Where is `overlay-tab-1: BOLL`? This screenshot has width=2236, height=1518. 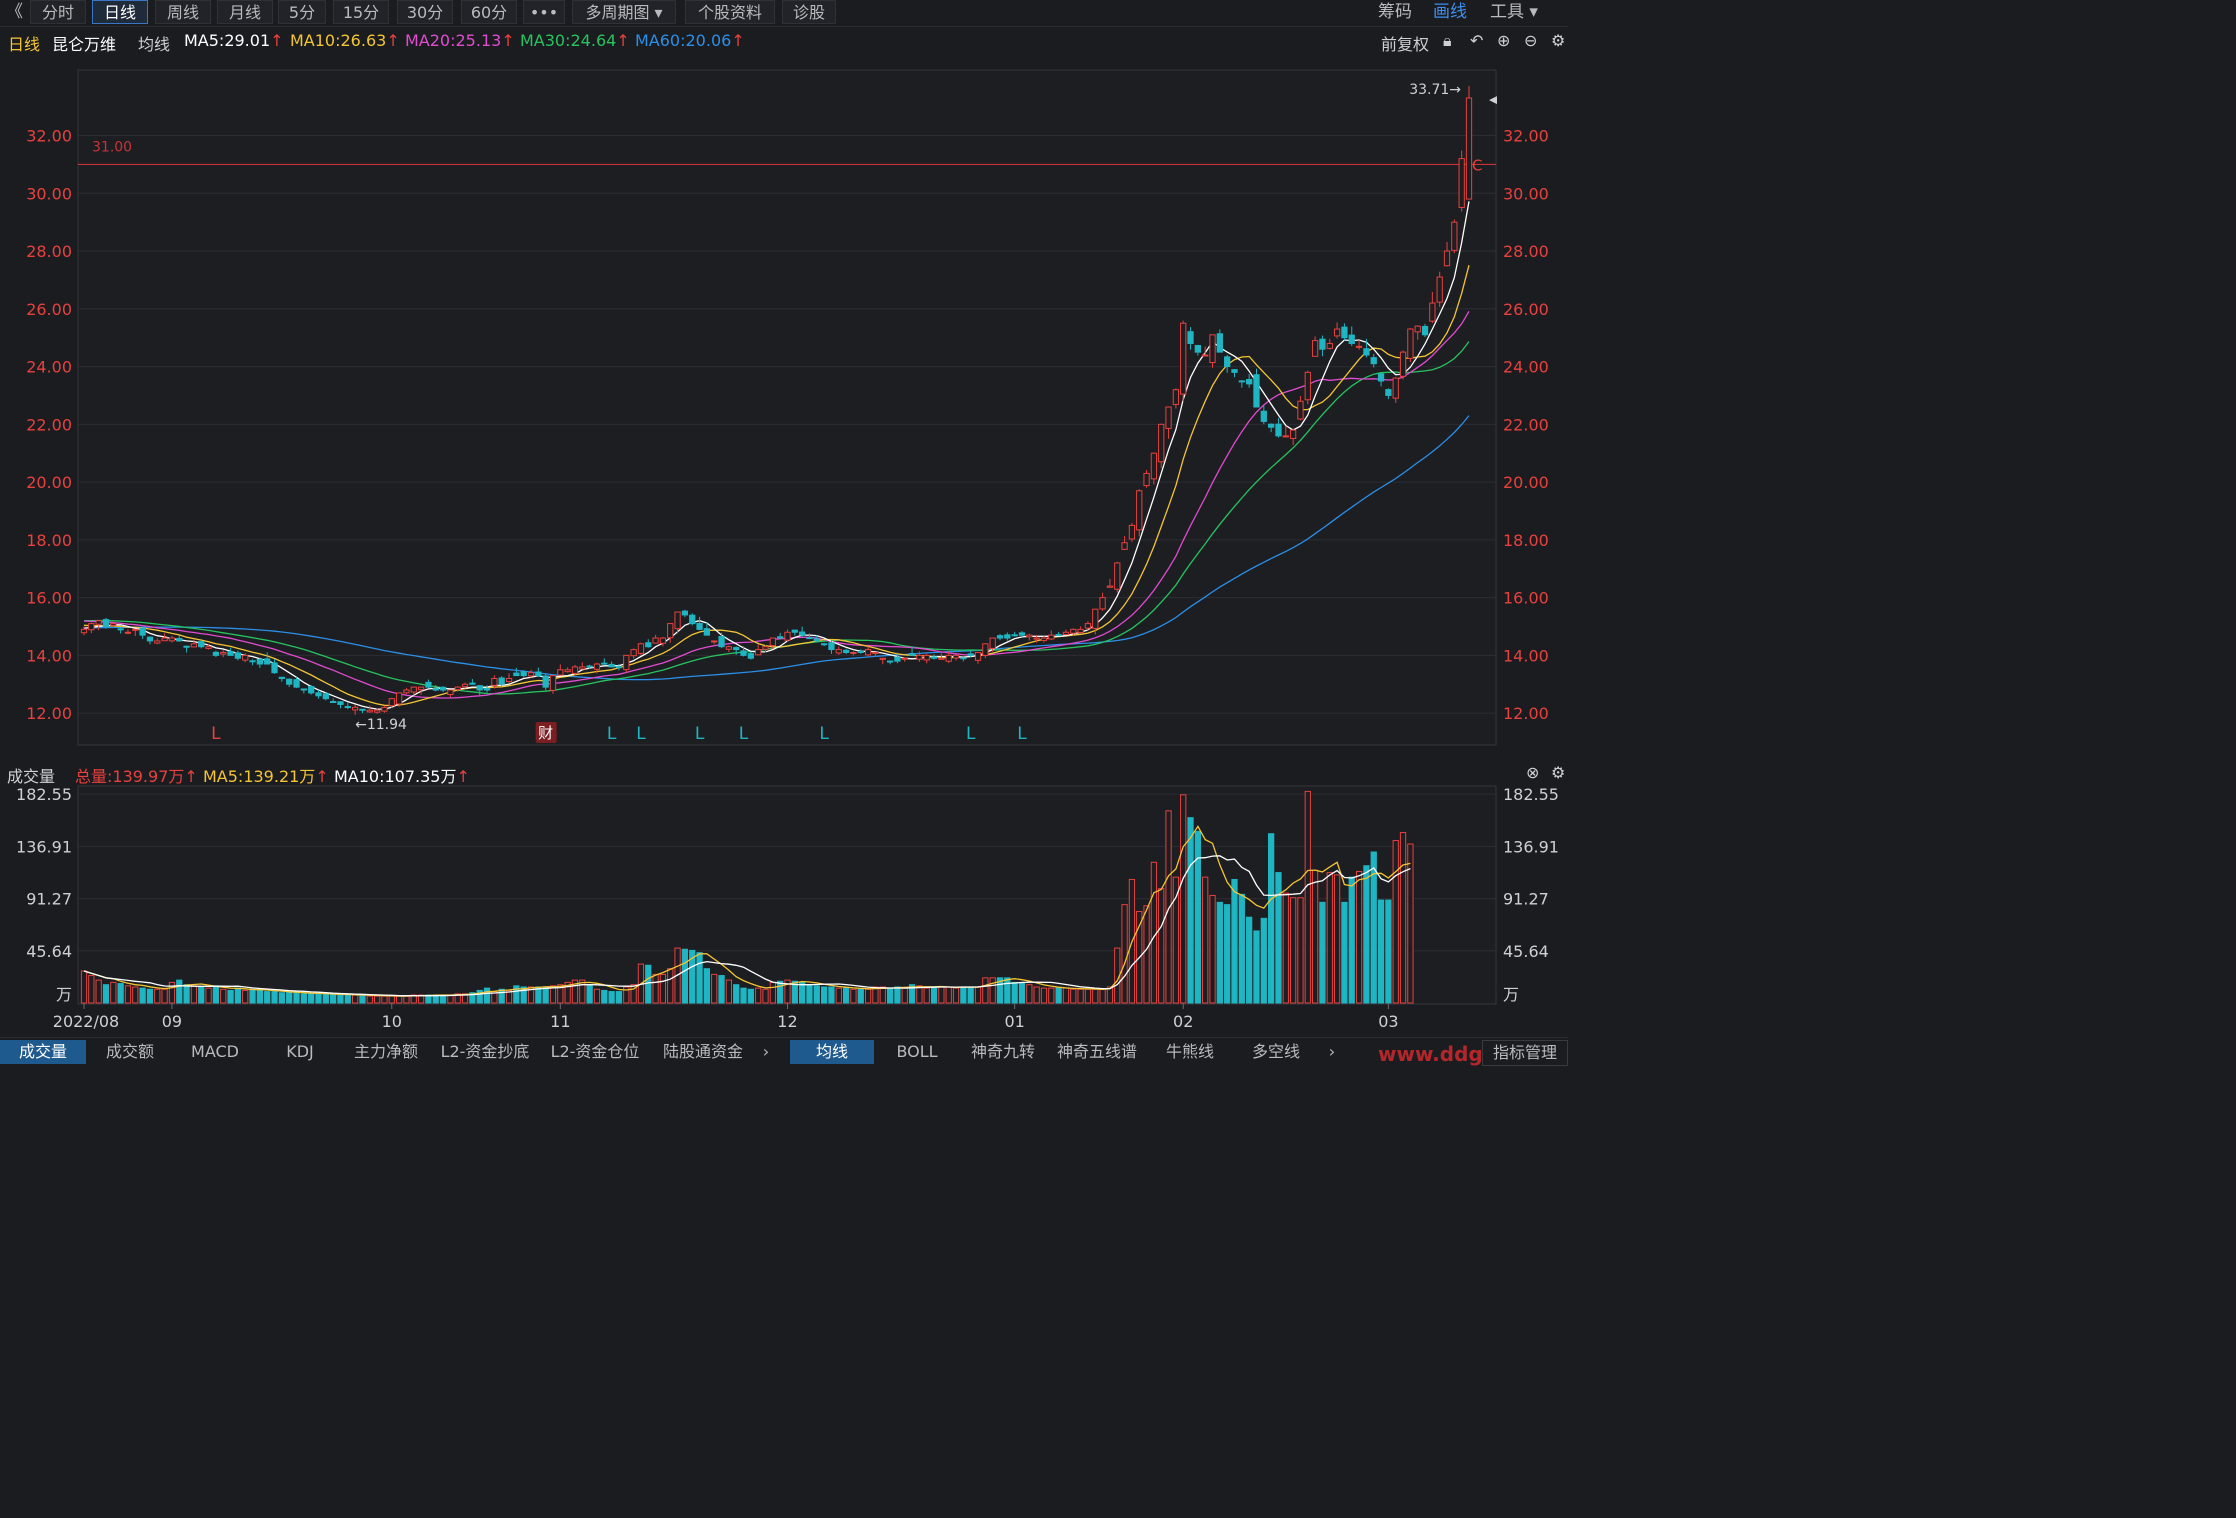
overlay-tab-1: BOLL is located at coordinates (917, 1051).